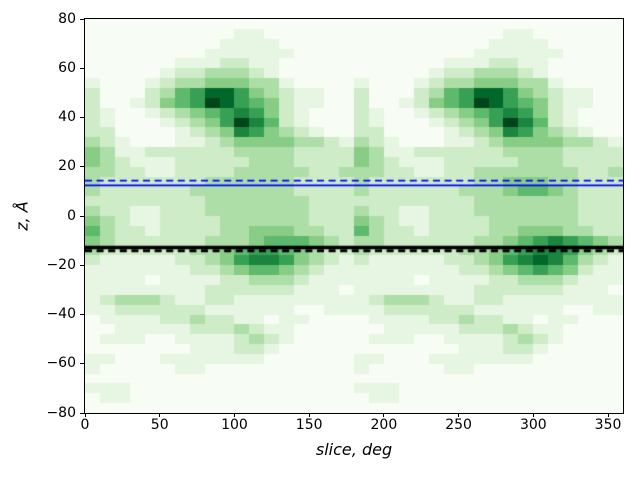 The image size is (640, 480). Describe the element at coordinates (67, 117) in the screenshot. I see `y-tick-label: 40` at that location.